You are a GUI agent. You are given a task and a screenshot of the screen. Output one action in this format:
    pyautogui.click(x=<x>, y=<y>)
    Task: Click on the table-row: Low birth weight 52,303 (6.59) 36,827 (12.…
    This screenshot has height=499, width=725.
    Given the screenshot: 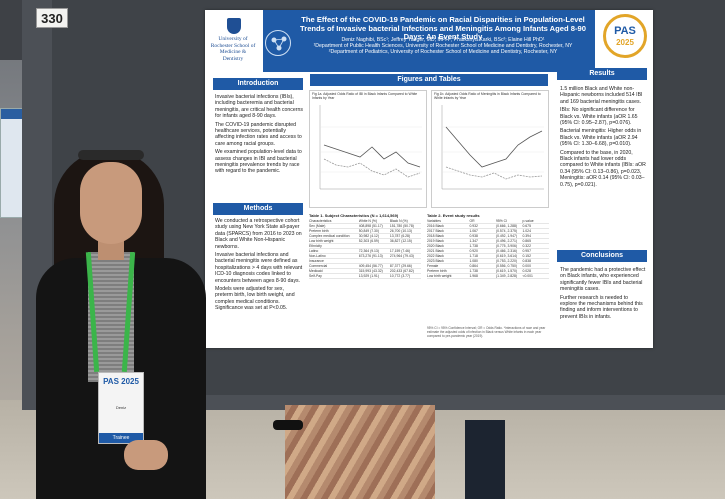 What is the action you would take?
    pyautogui.click(x=365, y=241)
    